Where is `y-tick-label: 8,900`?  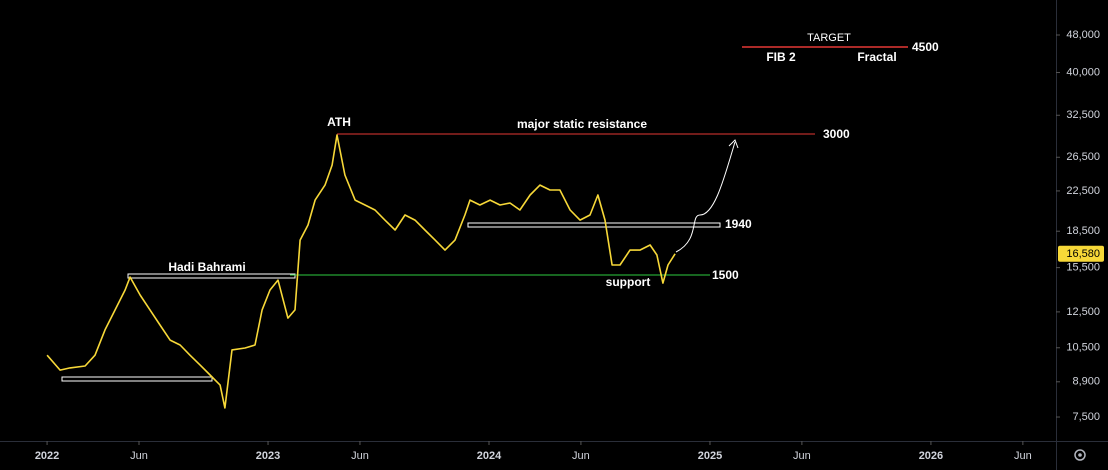
y-tick-label: 8,900 is located at coordinates (1086, 382).